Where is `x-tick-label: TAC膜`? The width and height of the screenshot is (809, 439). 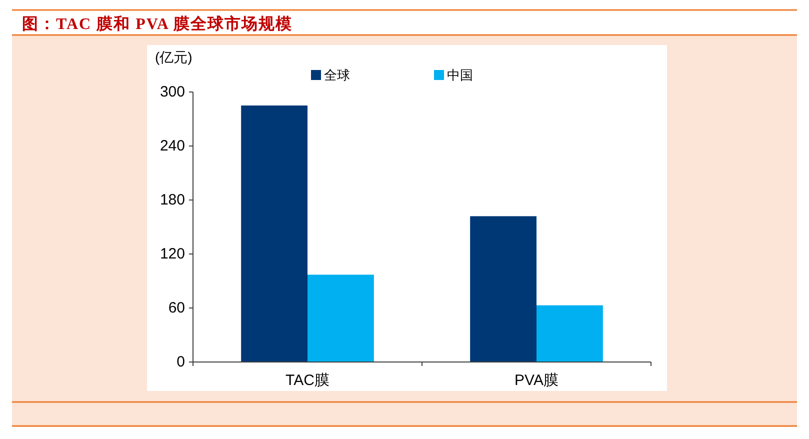 x-tick-label: TAC膜 is located at coordinates (308, 380).